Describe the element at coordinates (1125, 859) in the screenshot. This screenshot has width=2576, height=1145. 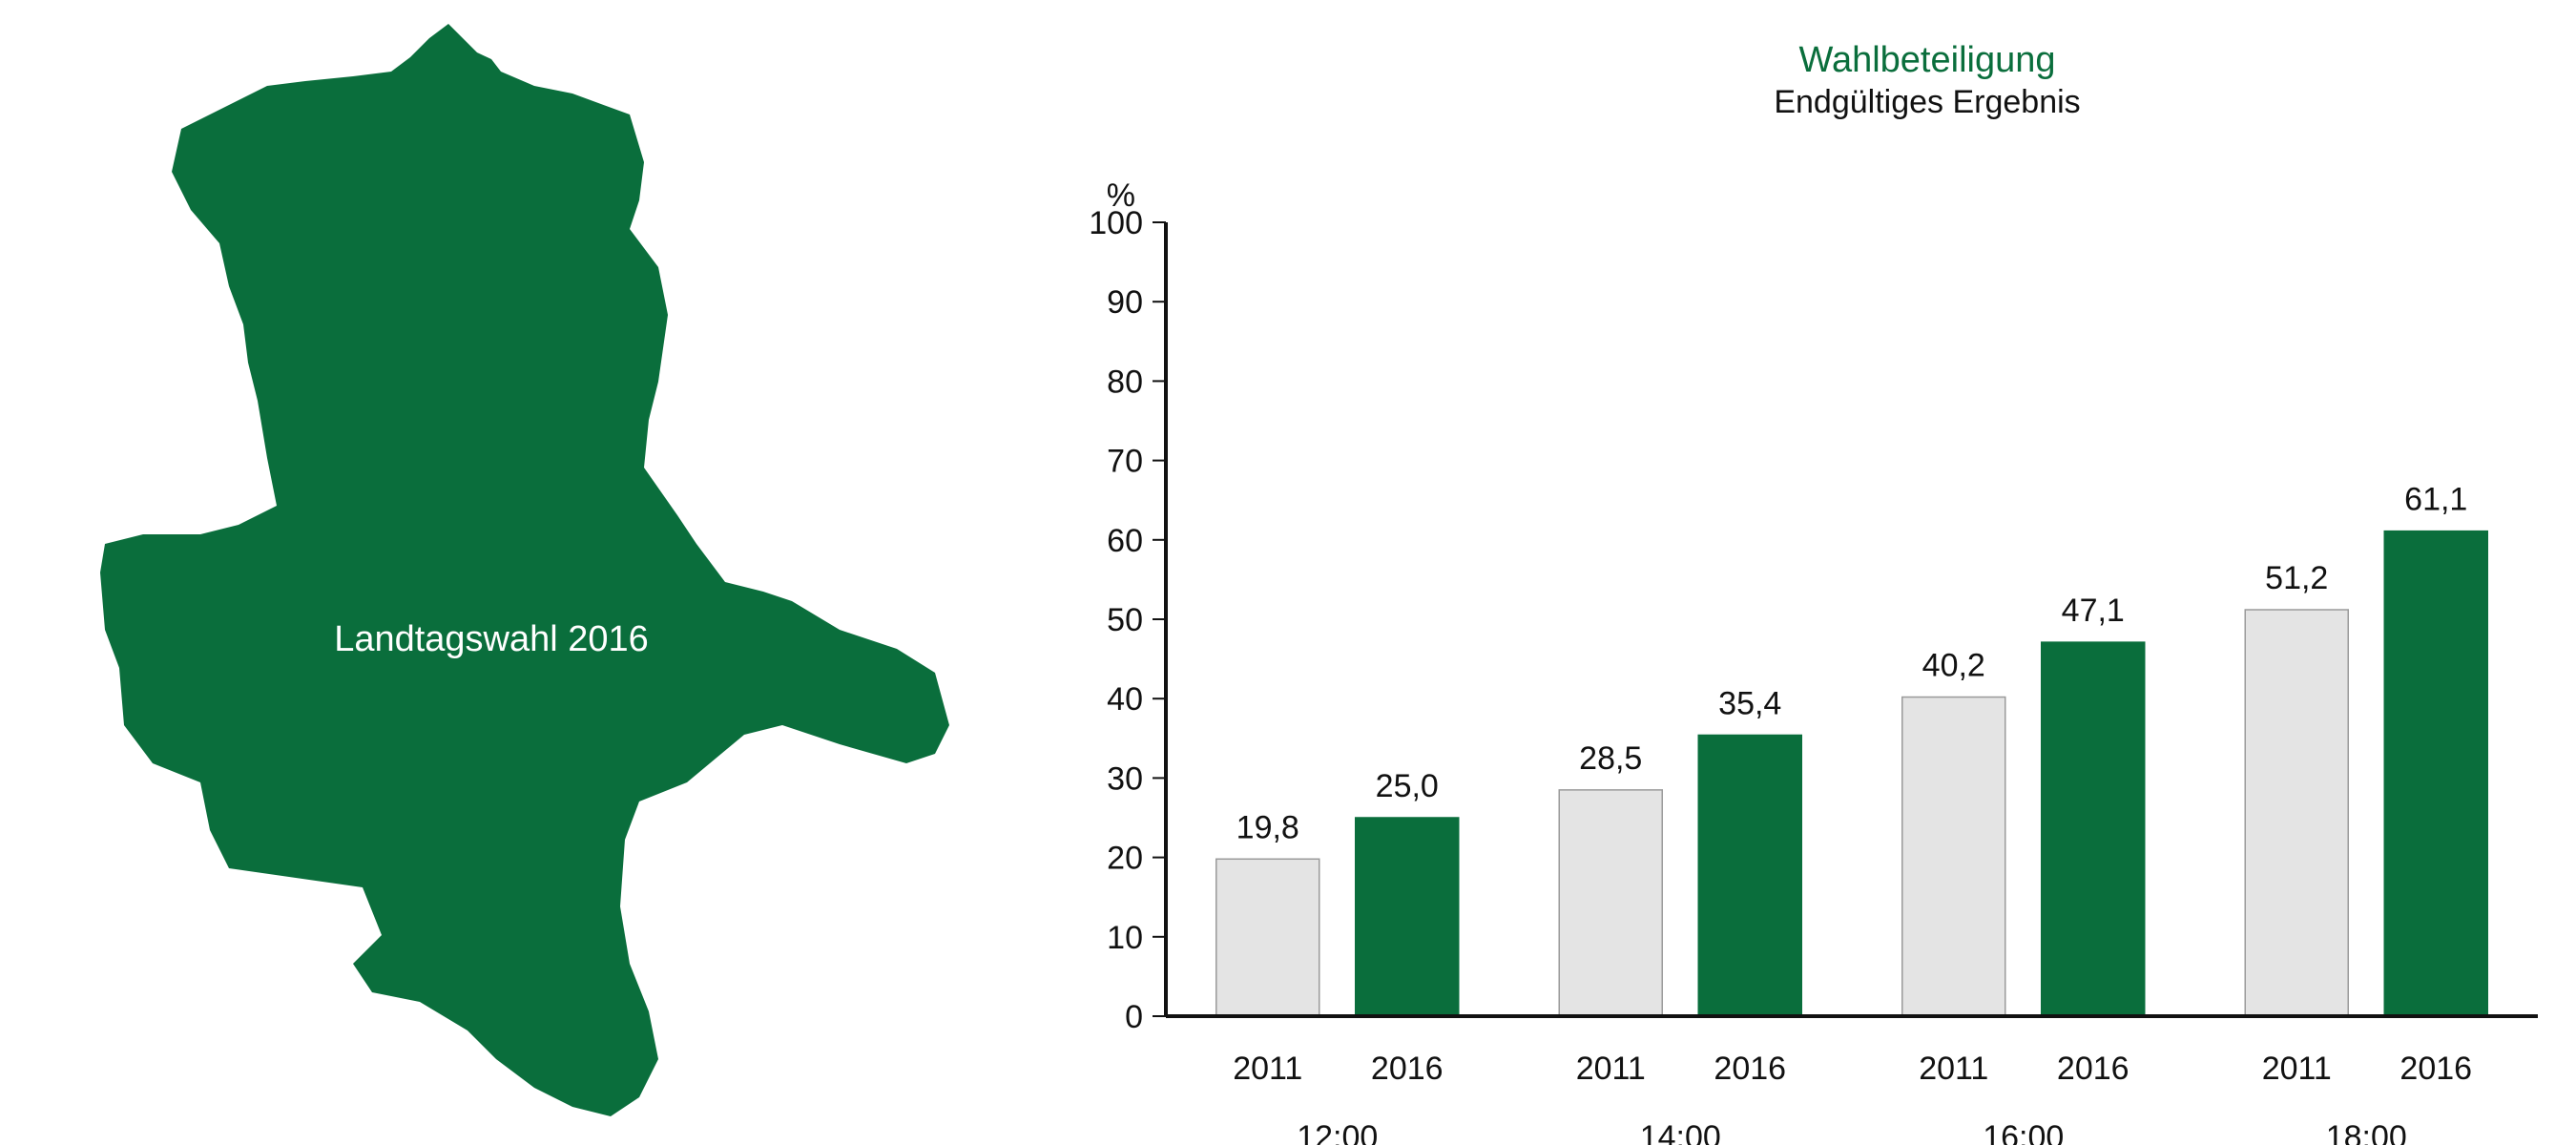
I see `y-tick-label: 20` at that location.